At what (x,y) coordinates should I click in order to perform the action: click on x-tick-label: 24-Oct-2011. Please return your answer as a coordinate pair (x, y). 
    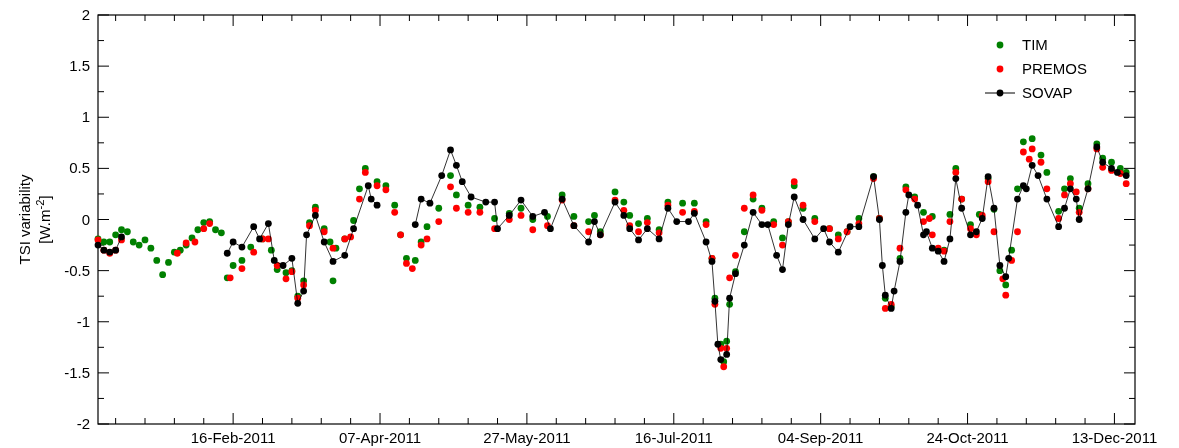
    Looking at the image, I should click on (967, 437).